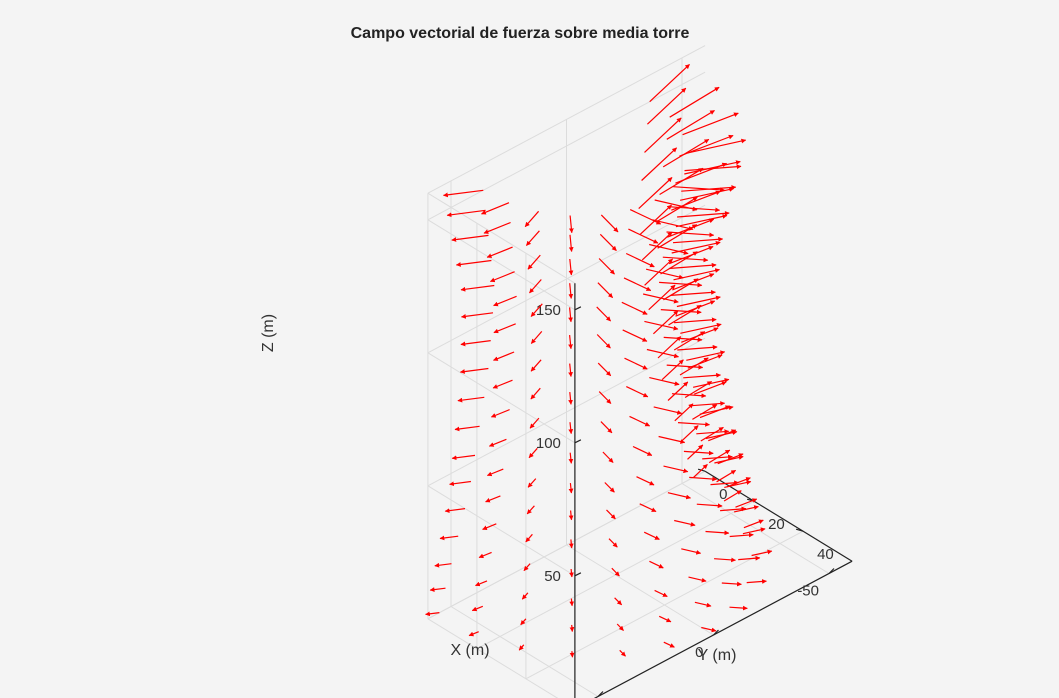 The width and height of the screenshot is (1059, 698). What do you see at coordinates (566, 119) in the screenshot?
I see `box-edge` at bounding box center [566, 119].